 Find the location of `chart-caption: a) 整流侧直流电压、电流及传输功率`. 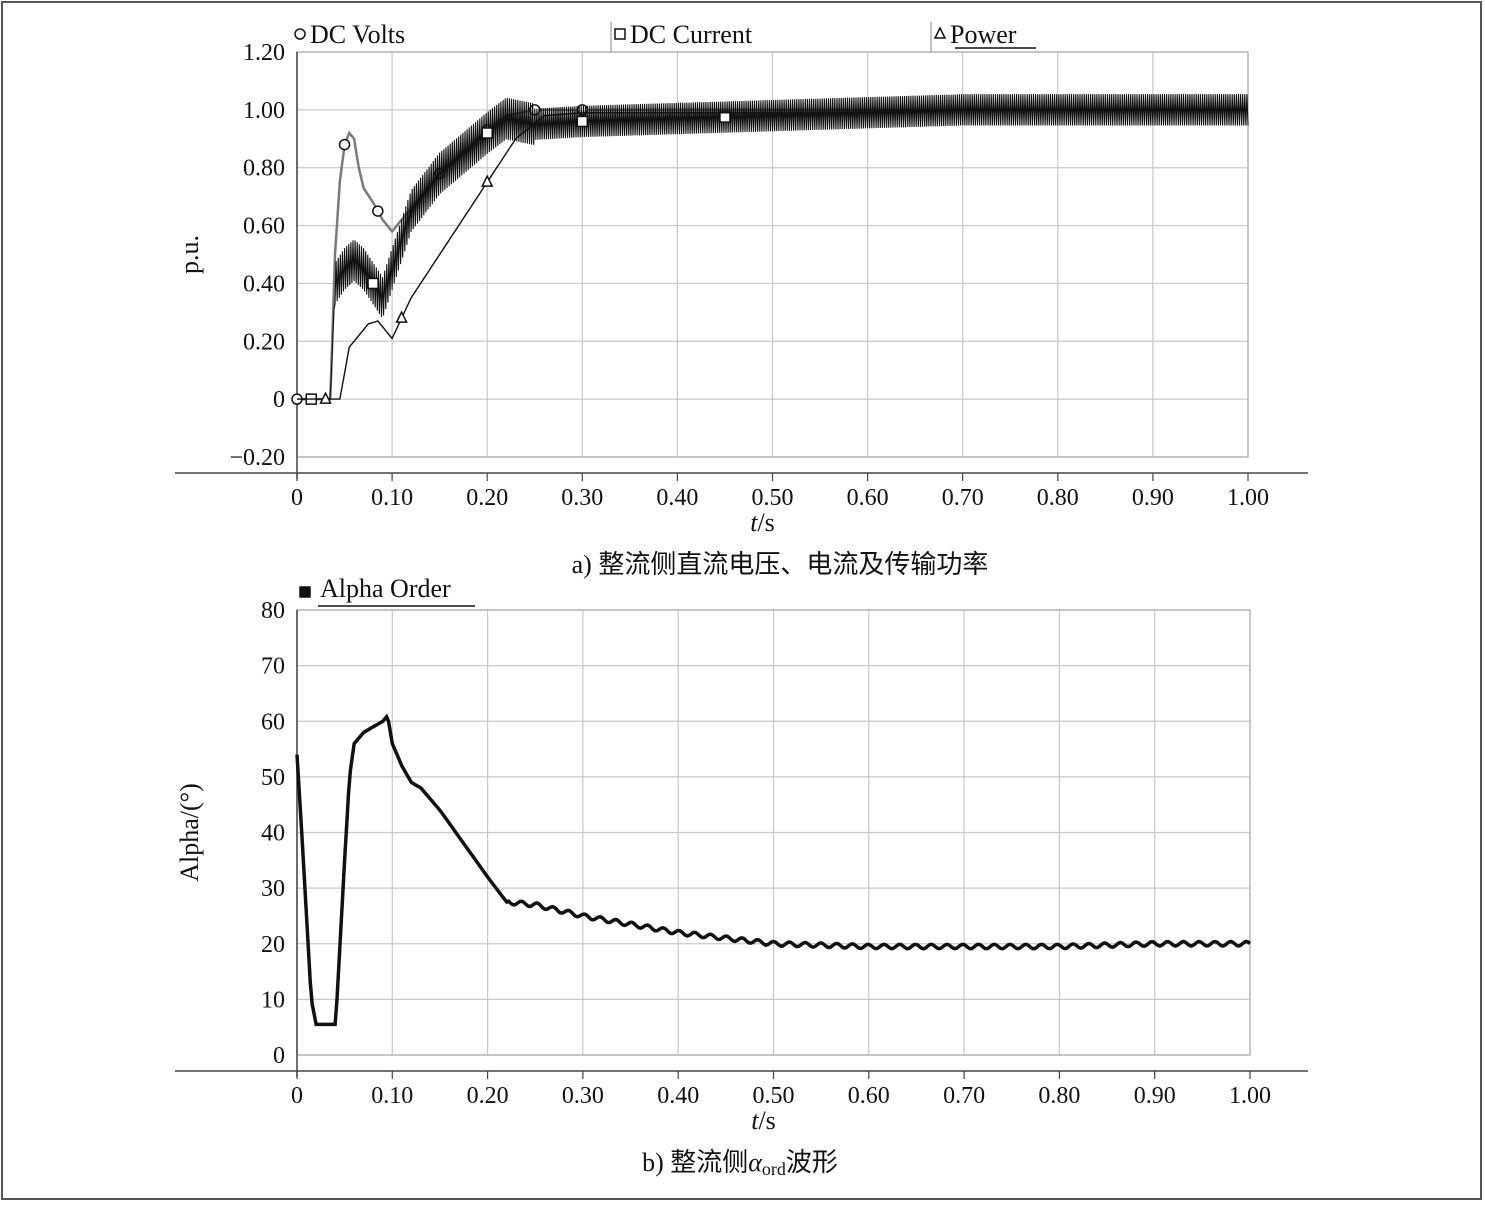

chart-caption: a) 整流侧直流电压、电流及传输功率 is located at coordinates (780, 564).